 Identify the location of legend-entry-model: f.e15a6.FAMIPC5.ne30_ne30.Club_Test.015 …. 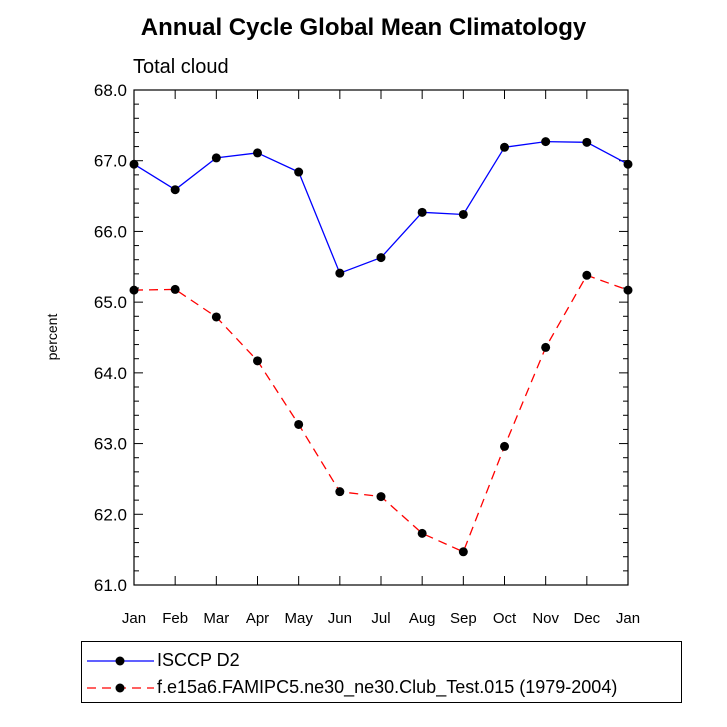
(382, 687).